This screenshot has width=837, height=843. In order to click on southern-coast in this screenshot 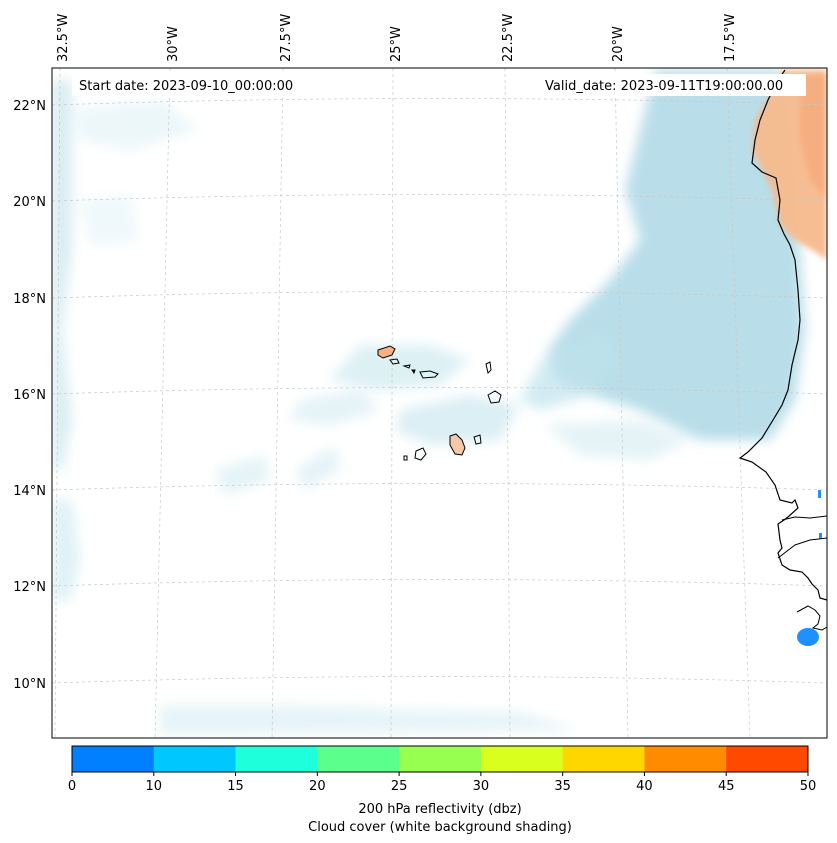, I will do `click(811, 618)`.